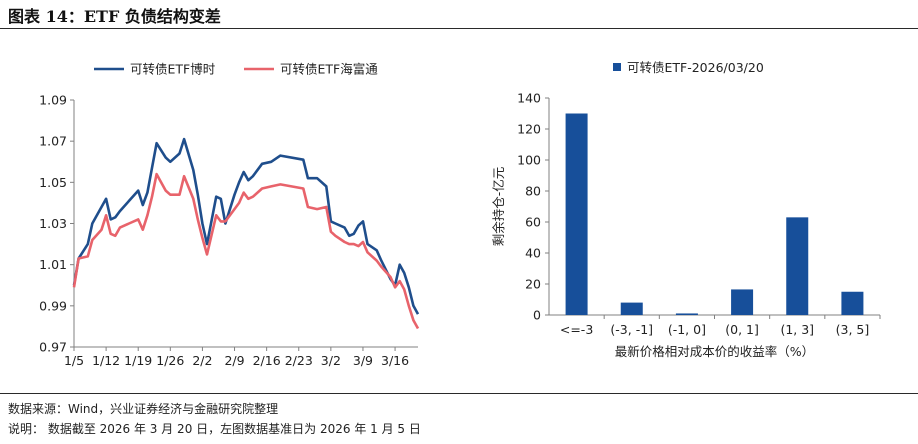  Describe the element at coordinates (529, 129) in the screenshot. I see `y-tick-label: 120` at that location.